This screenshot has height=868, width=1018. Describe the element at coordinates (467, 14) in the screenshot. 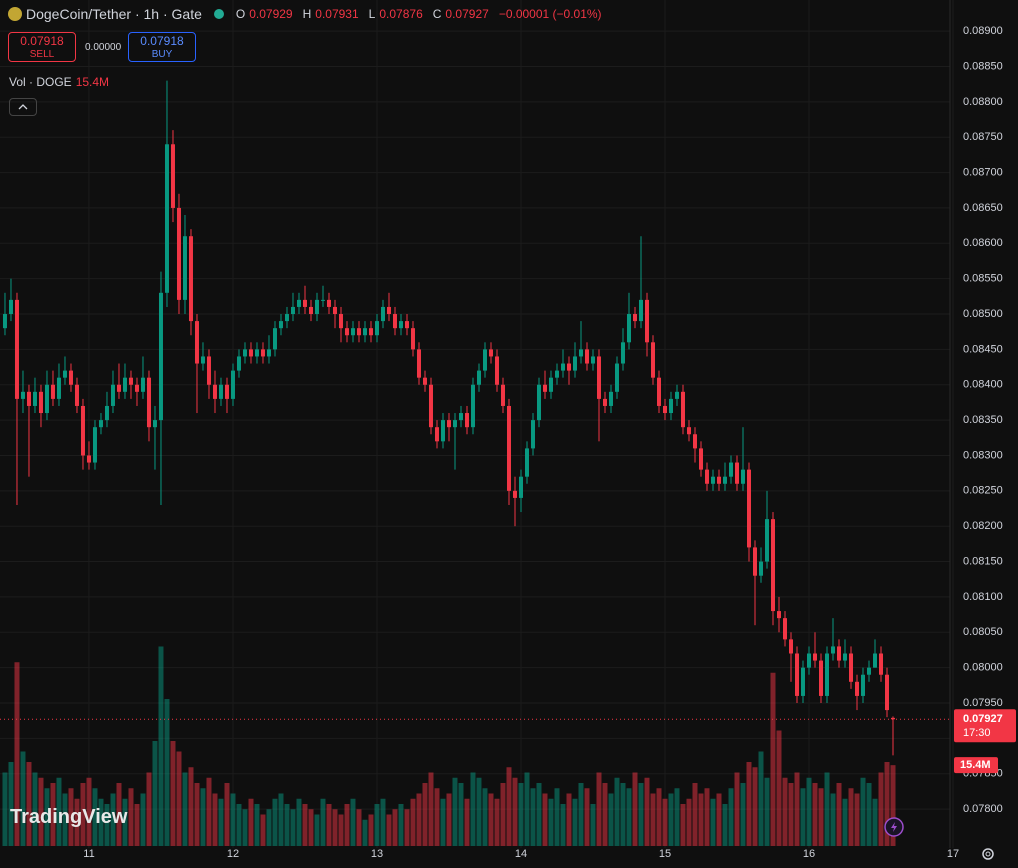

I see `ohlc-value: 0.07927` at that location.